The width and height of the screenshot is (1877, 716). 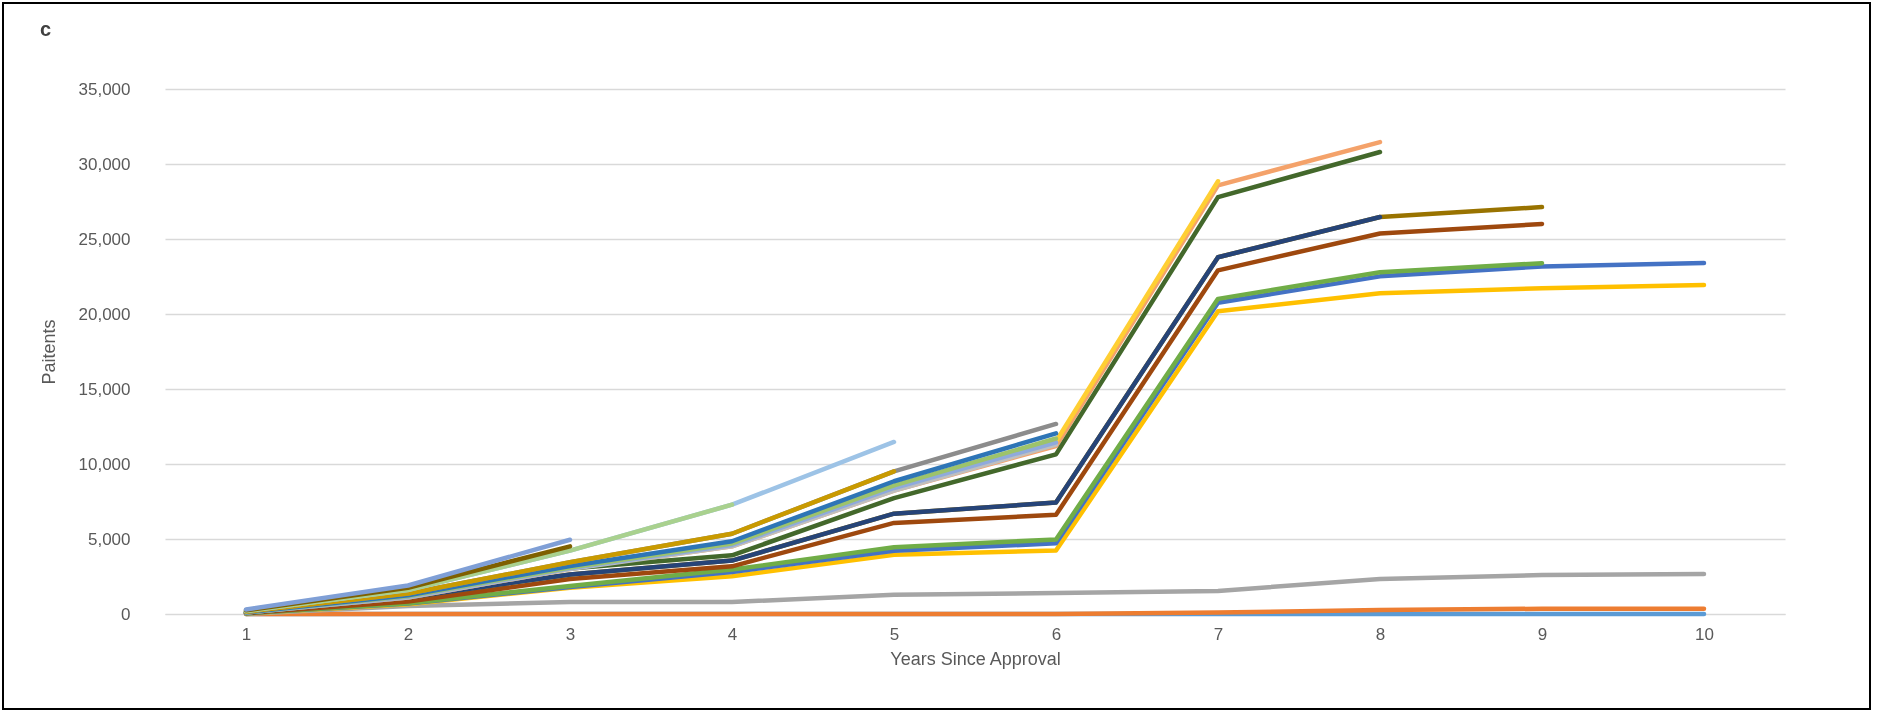 I want to click on x-tick-label: 7, so click(x=1218, y=634).